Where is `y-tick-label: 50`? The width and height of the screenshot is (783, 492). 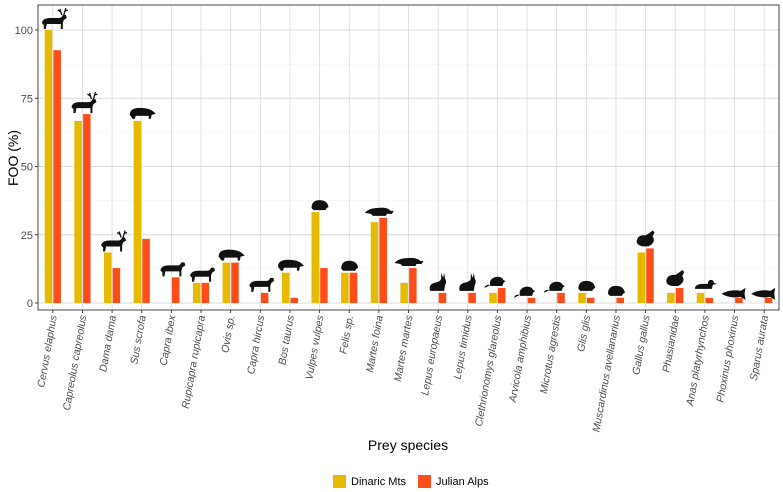 y-tick-label: 50 is located at coordinates (27, 168).